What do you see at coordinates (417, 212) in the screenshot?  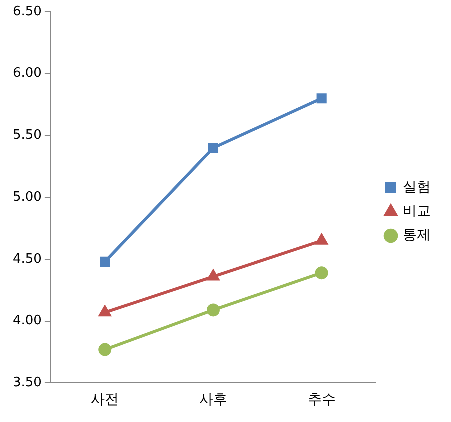 I see `legend-label: 비교` at bounding box center [417, 212].